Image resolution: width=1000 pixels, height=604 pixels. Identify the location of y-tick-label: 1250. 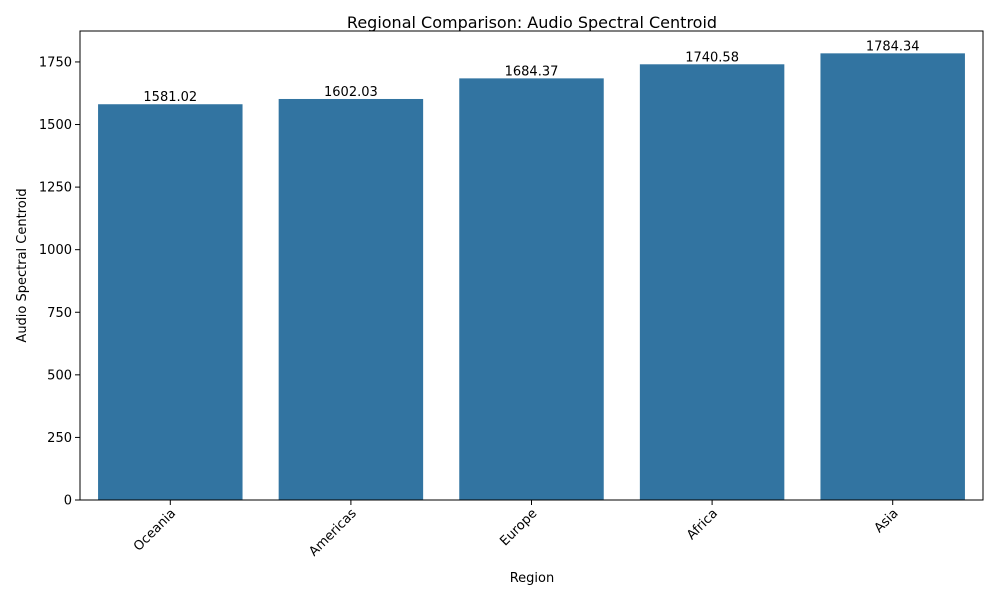
(55, 188).